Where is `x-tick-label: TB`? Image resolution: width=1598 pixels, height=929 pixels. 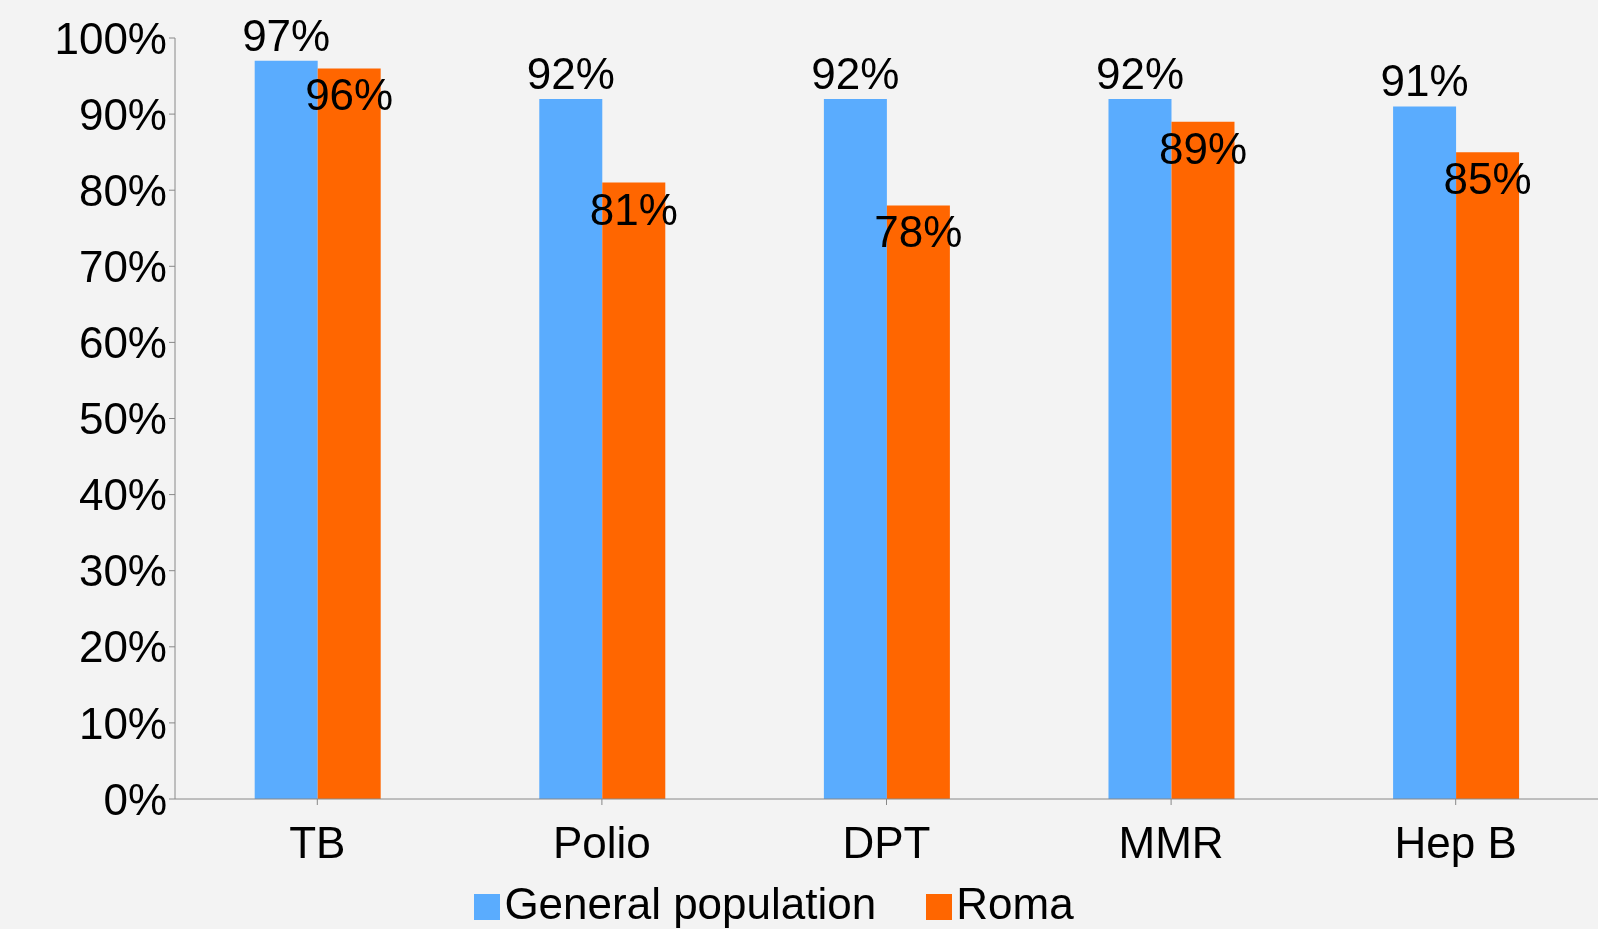 x-tick-label: TB is located at coordinates (317, 843).